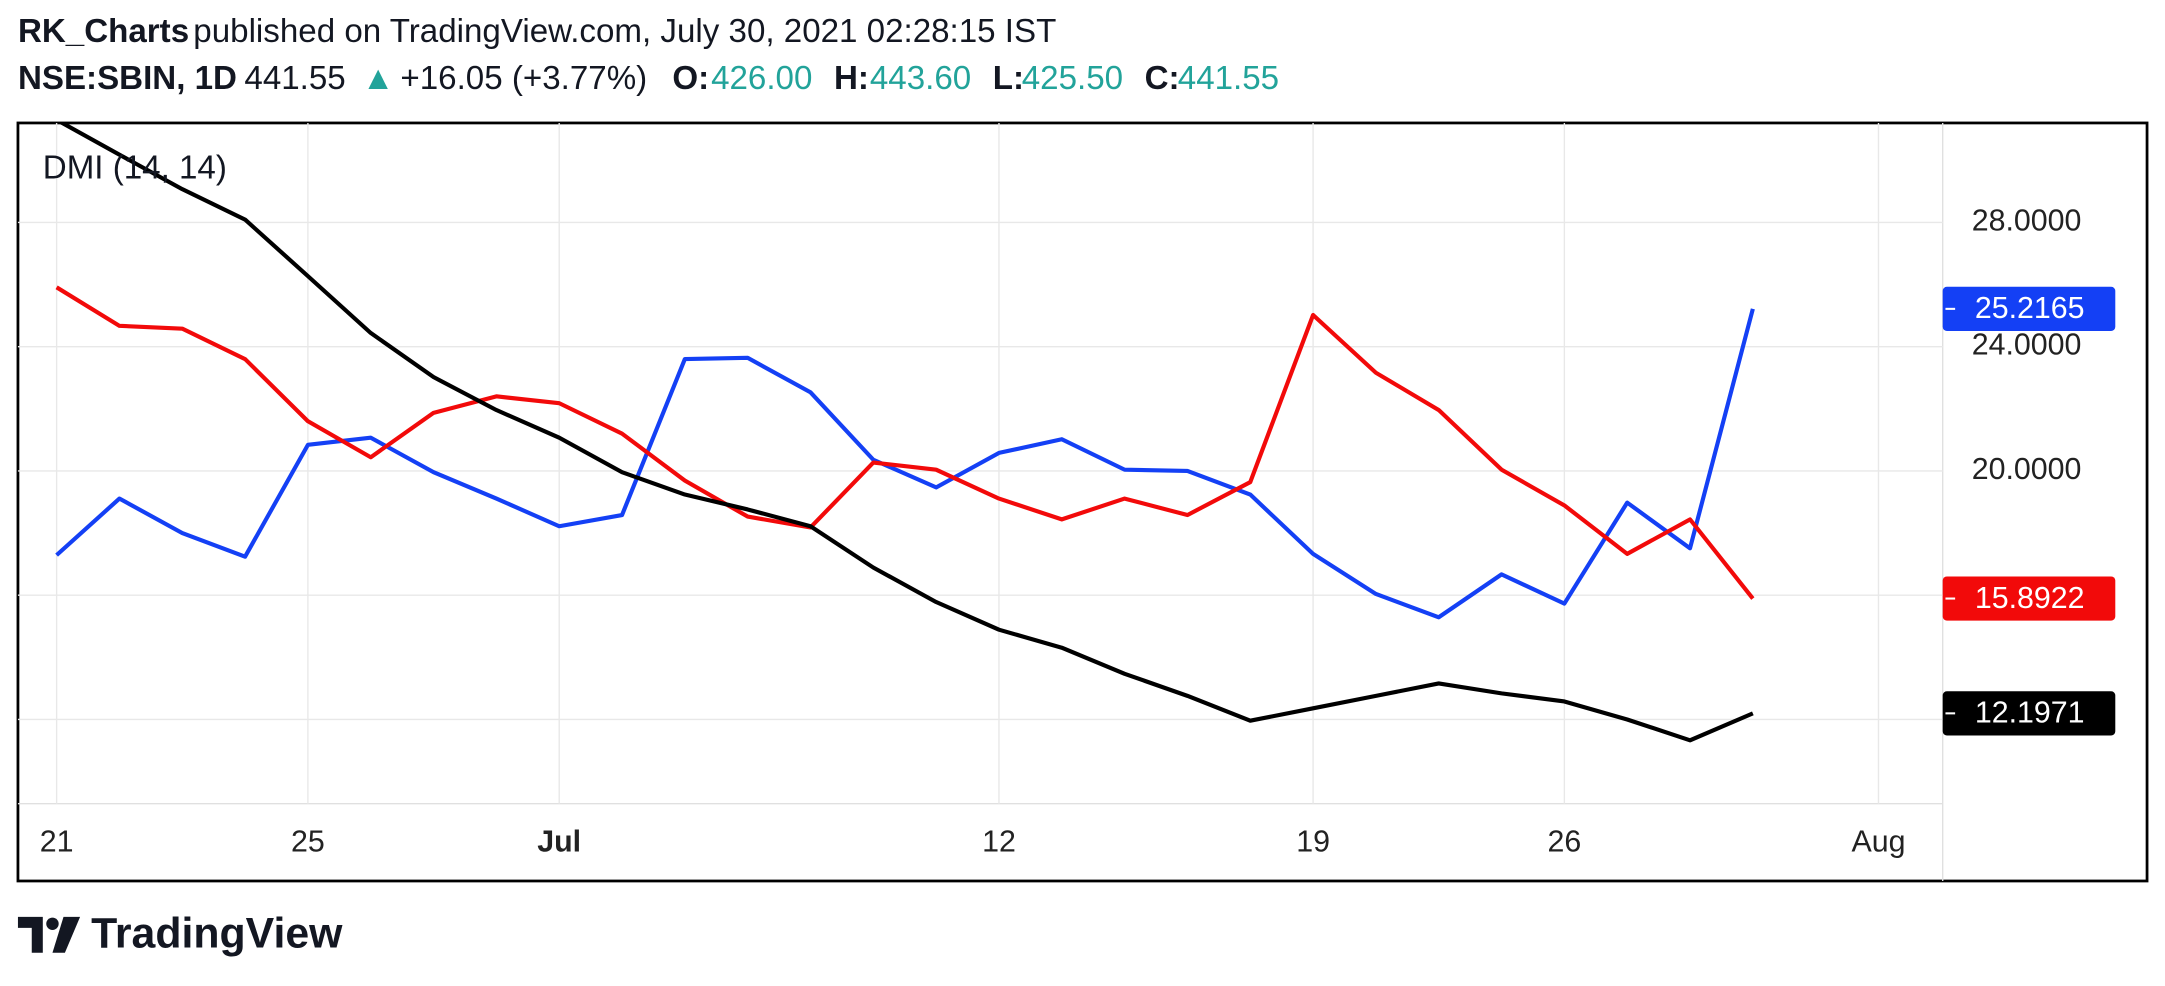 This screenshot has height=986, width=2165. What do you see at coordinates (135, 168) in the screenshot?
I see `indicator-title: DMI (14, 14)` at bounding box center [135, 168].